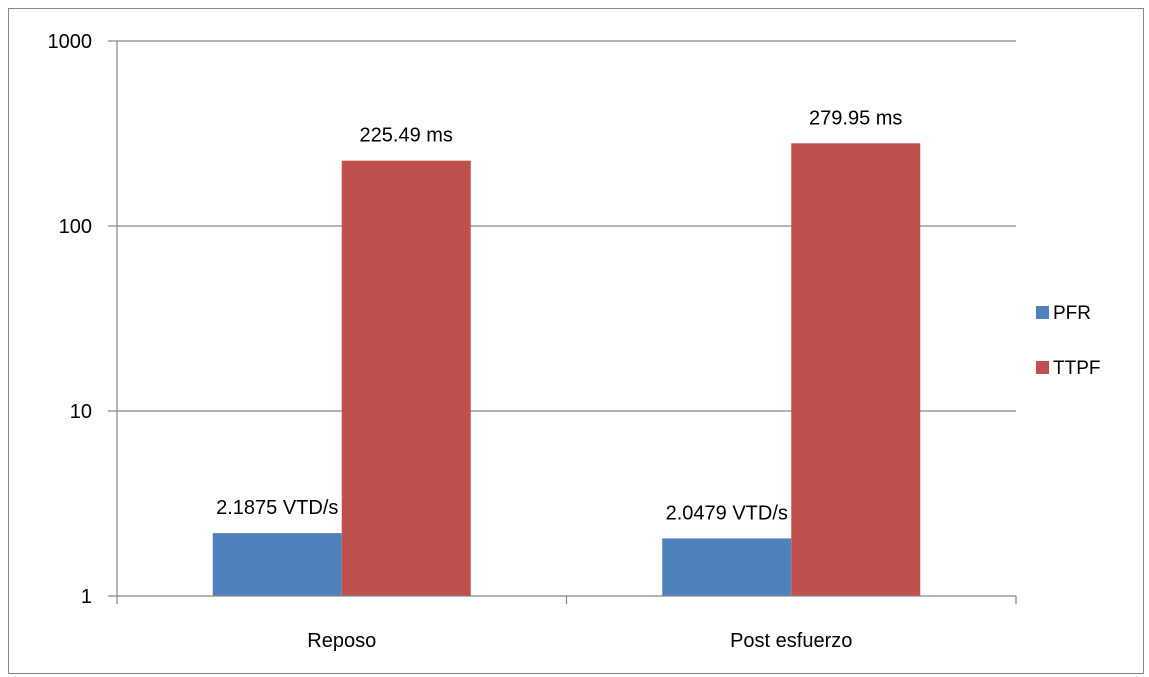  I want to click on data-label: 2.0479 VTD/s, so click(727, 513).